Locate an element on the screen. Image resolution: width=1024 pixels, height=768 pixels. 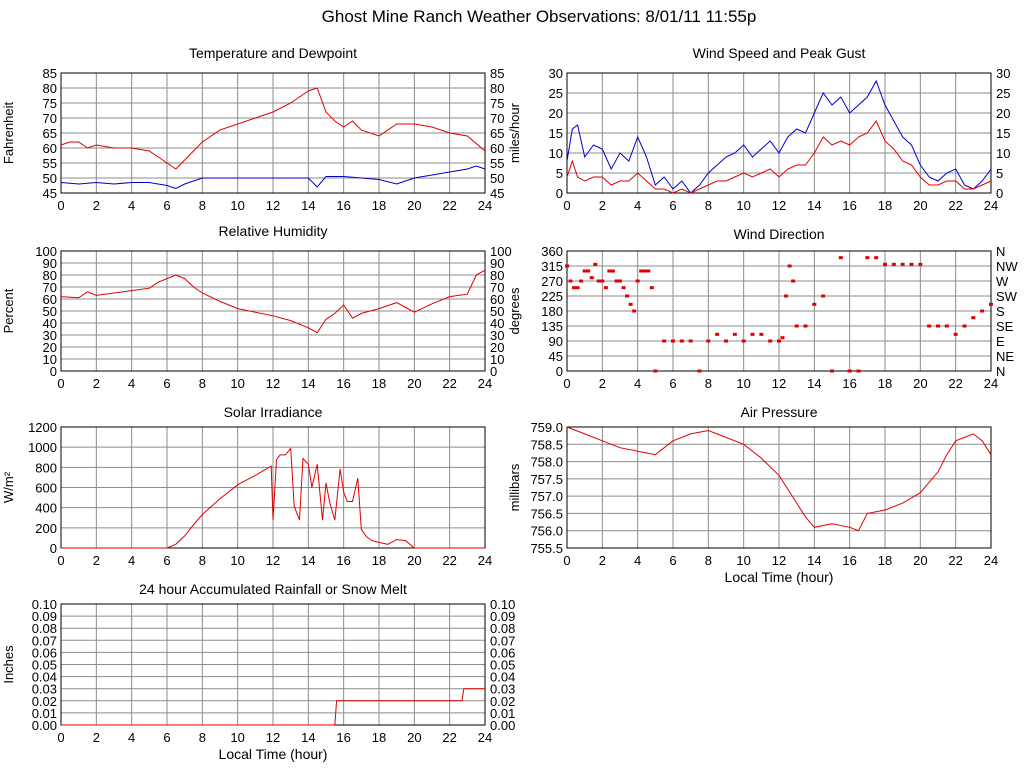
y-tick-label: 10 is located at coordinates (50, 359).